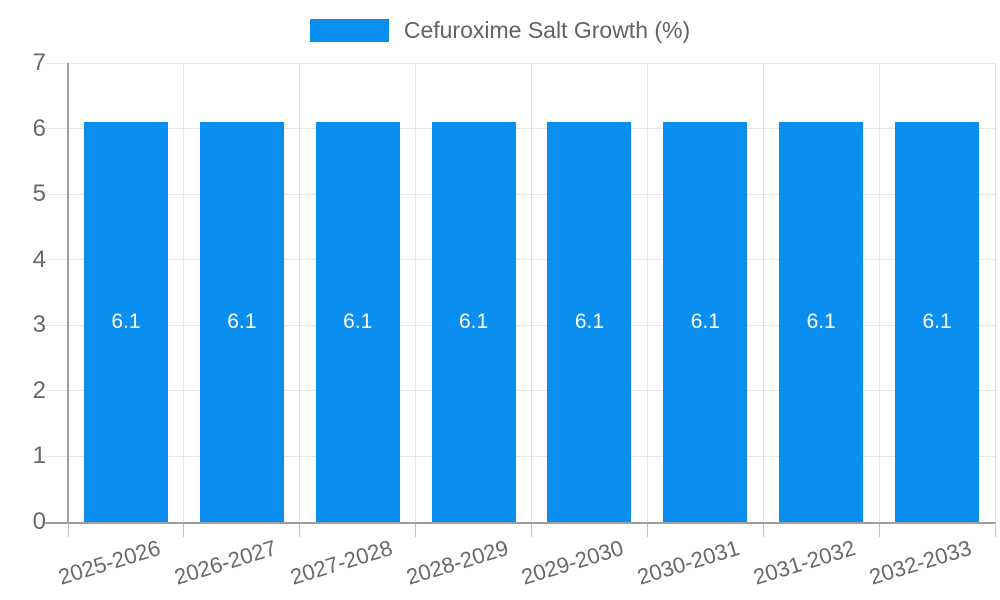 This screenshot has width=1000, height=600. Describe the element at coordinates (39, 259) in the screenshot. I see `y-axis-tick-label: 4` at that location.